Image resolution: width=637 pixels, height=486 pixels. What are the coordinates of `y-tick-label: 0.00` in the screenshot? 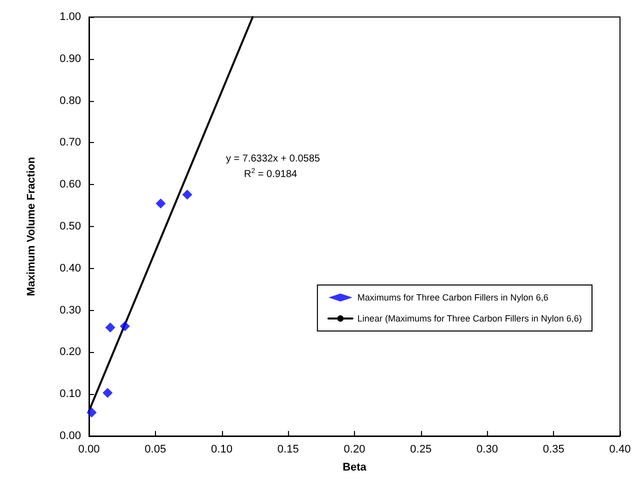 It's located at (70, 436).